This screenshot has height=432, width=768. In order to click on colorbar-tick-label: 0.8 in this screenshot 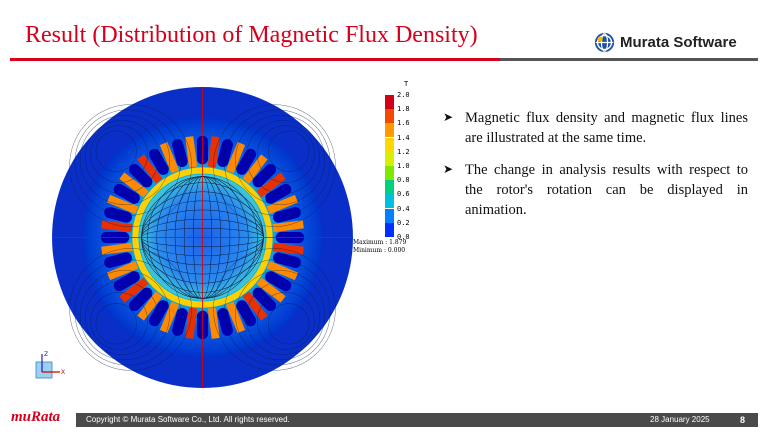, I will do `click(403, 180)`.